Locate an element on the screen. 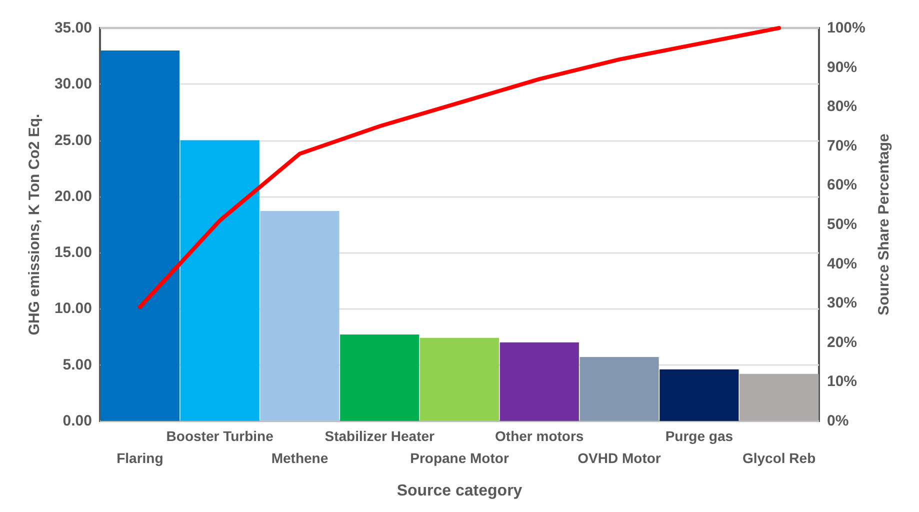 This screenshot has height=512, width=919. y2-axis-title: Source Share Percentage is located at coordinates (883, 225).